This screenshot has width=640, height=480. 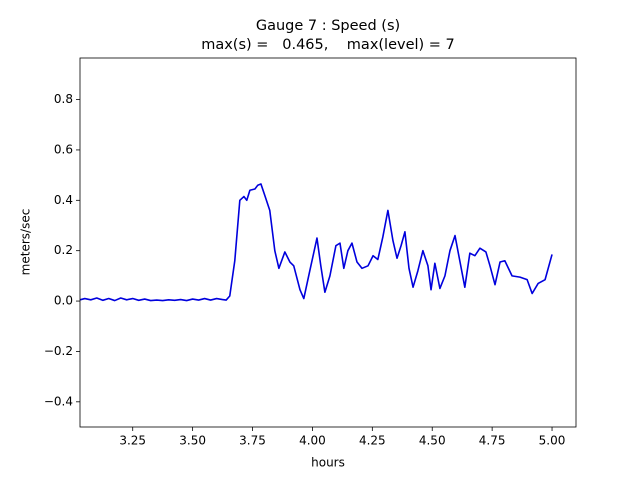 I want to click on y-tick-label: 0.4, so click(x=63, y=200).